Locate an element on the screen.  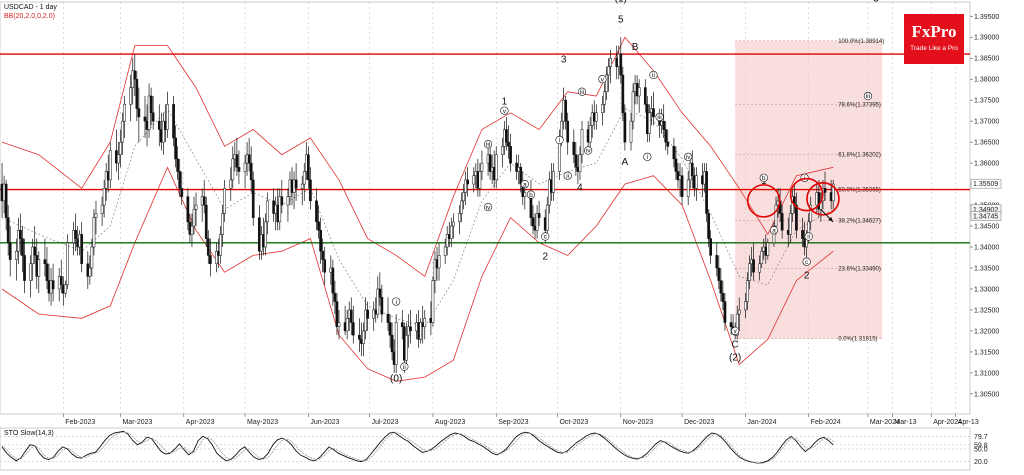
price-tag-label: 1.34745 is located at coordinates (985, 216).